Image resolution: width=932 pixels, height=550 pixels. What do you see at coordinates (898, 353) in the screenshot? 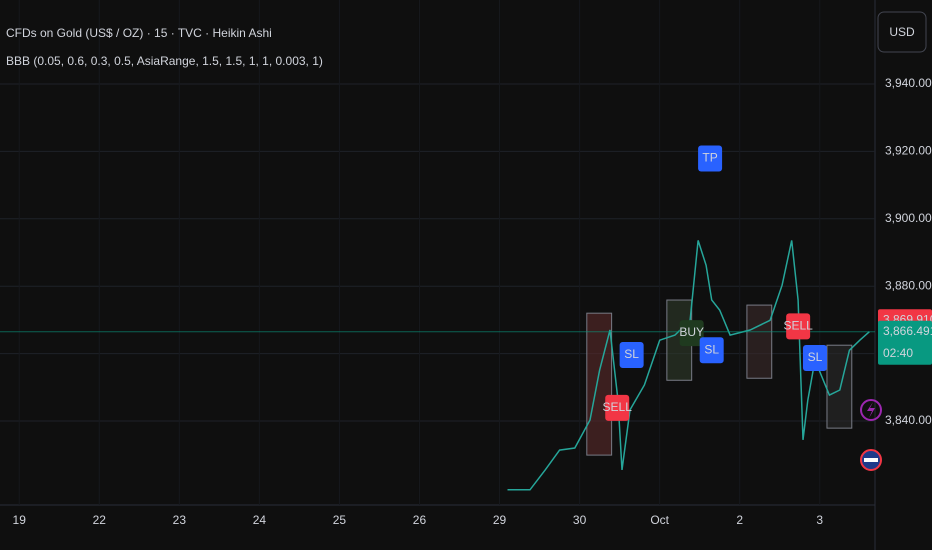
I see `countdown-label: 02:40` at bounding box center [898, 353].